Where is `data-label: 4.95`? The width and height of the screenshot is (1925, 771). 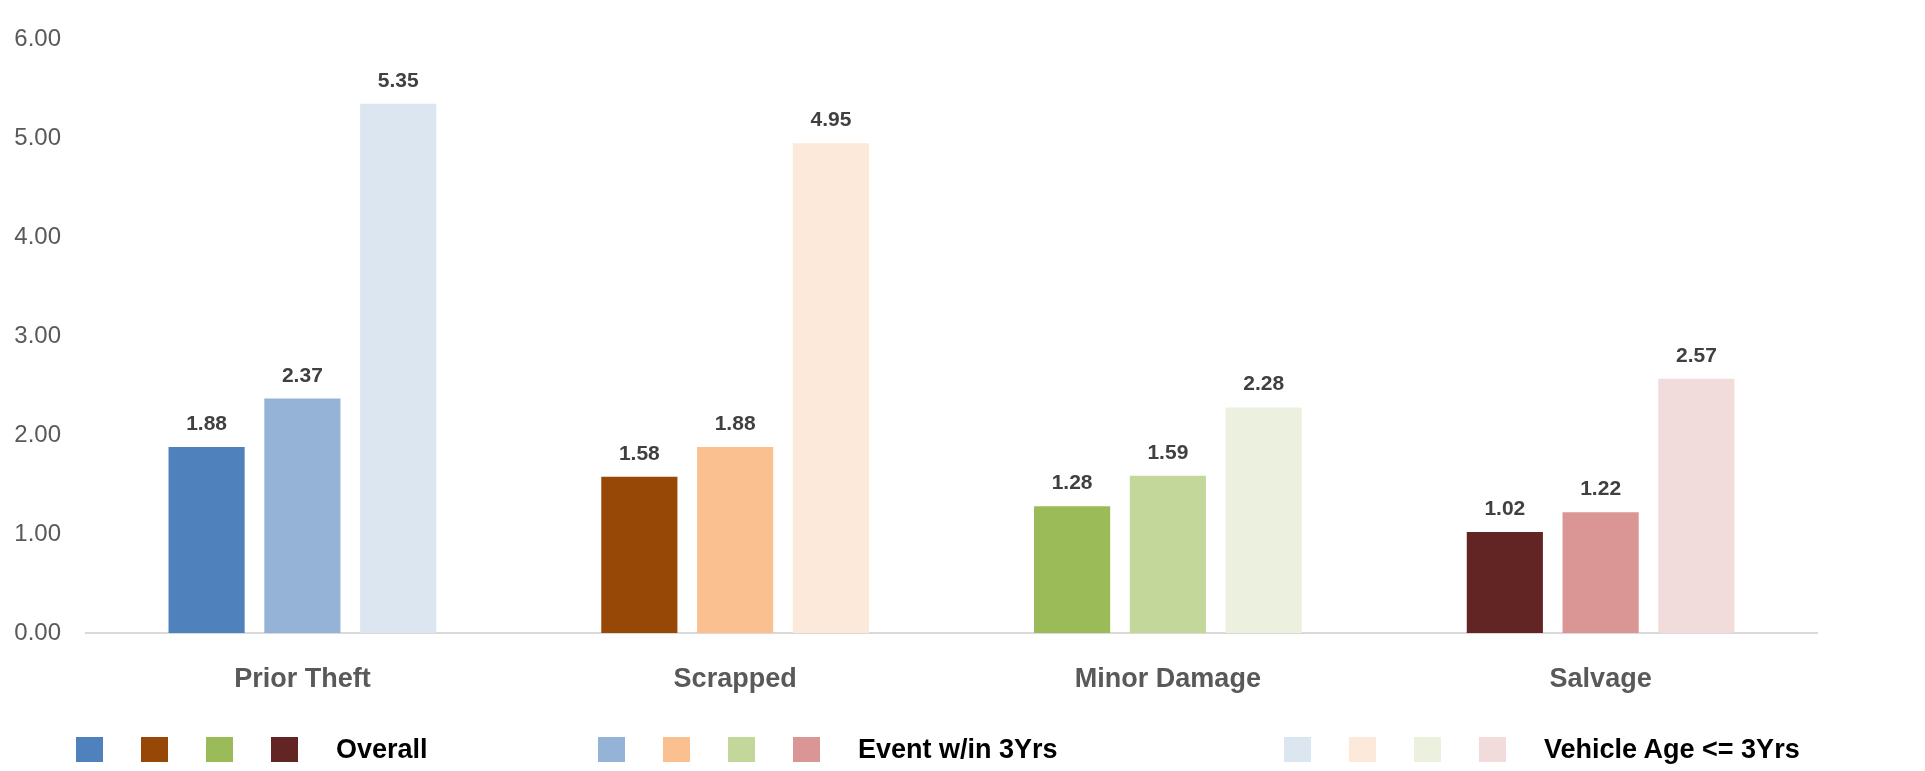 data-label: 4.95 is located at coordinates (831, 119).